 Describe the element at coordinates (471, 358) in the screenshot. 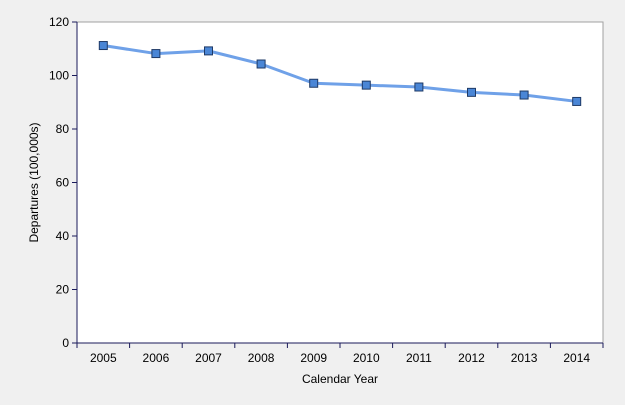

I see `x-tick-label: 2012` at that location.